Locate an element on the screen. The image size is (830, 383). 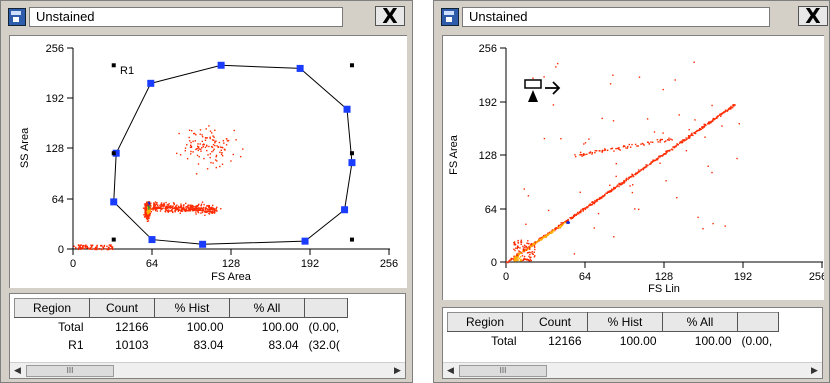
cell-extra: (0.00, is located at coordinates (324, 327).